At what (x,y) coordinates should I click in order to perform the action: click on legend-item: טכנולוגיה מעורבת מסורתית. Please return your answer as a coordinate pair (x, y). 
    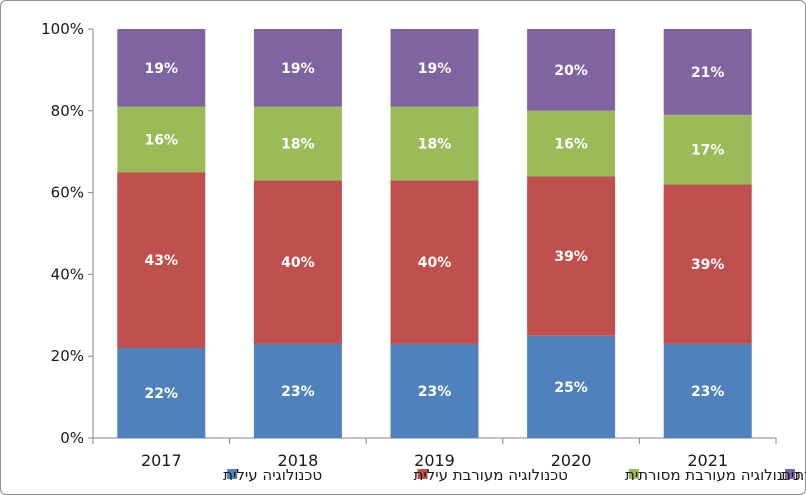
    Looking at the image, I should click on (712, 475).